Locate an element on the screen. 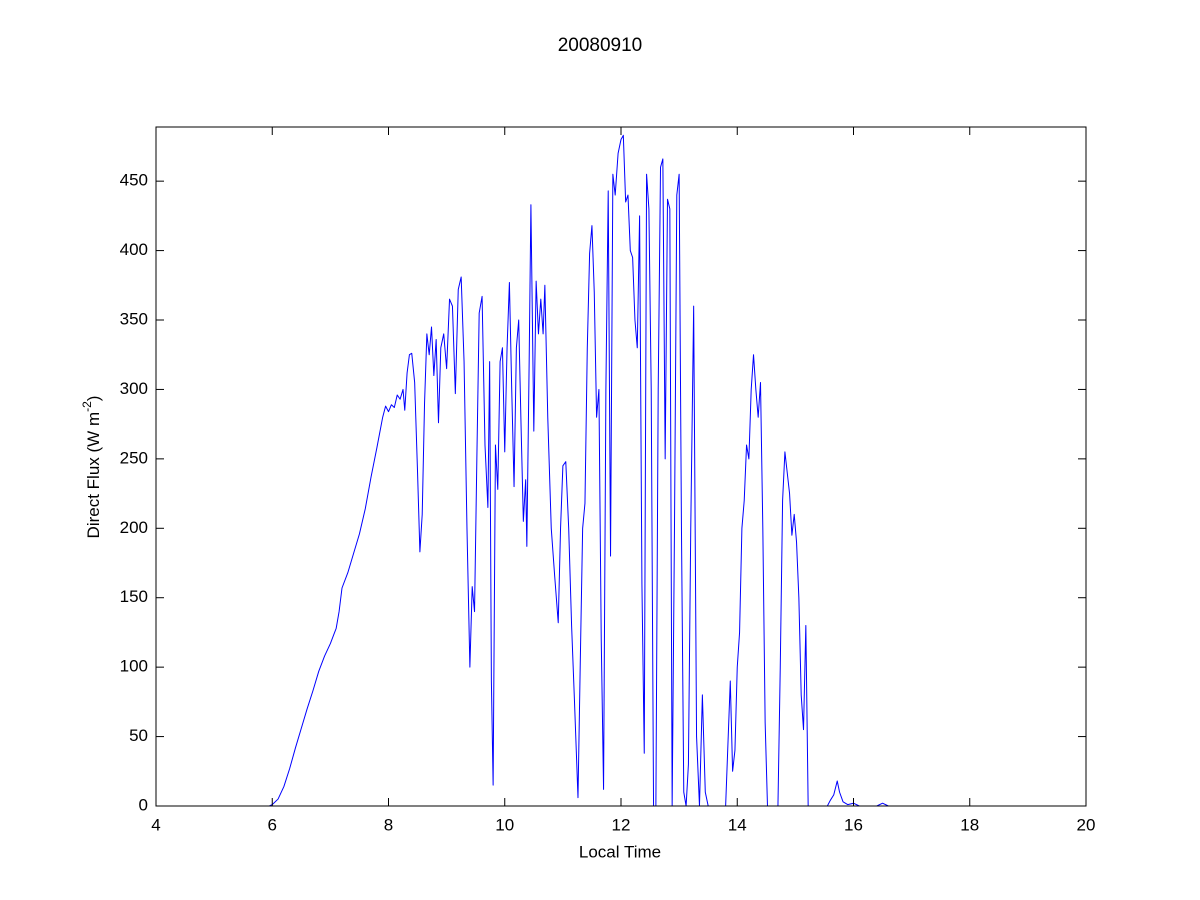  y-axis-label-end: ) is located at coordinates (93, 399).